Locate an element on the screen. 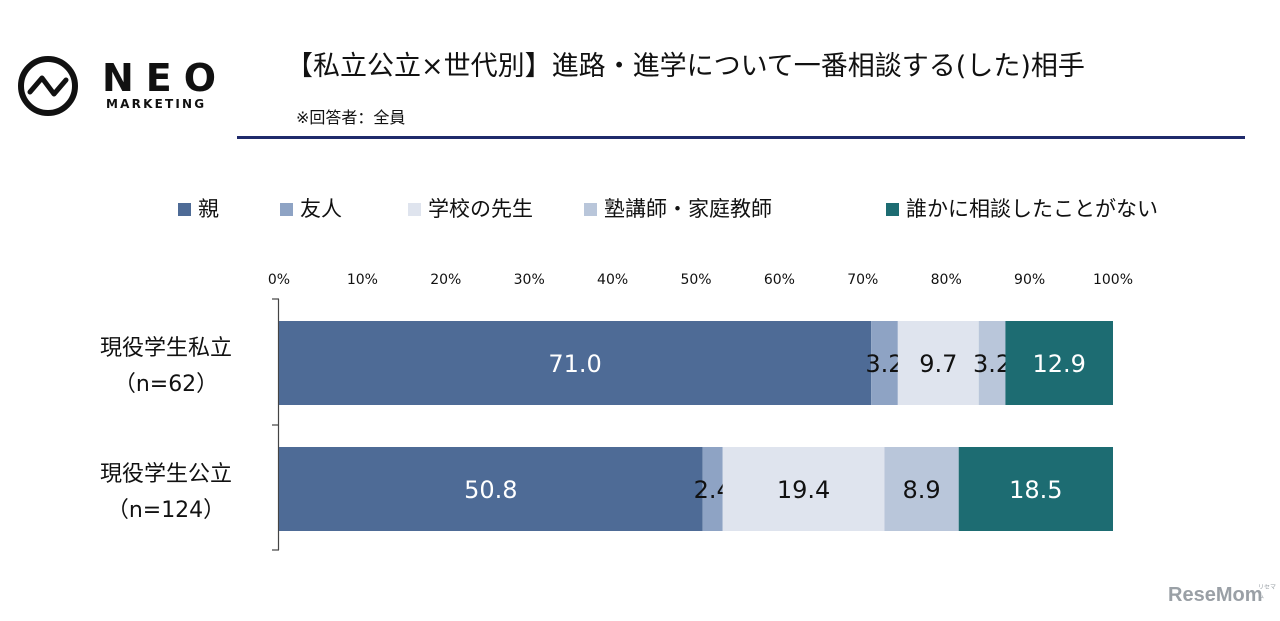 The width and height of the screenshot is (1280, 621). watermark-small: リセマム is located at coordinates (1267, 592).